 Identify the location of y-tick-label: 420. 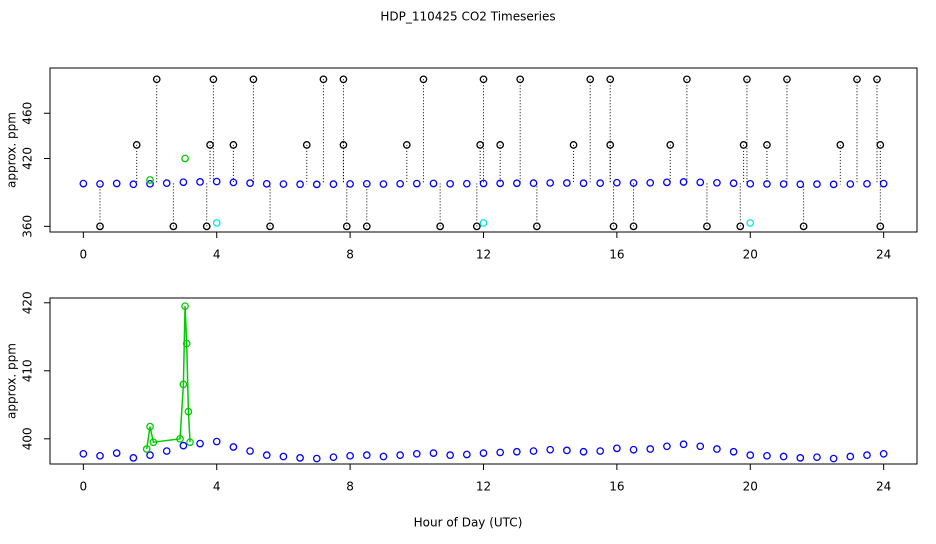
(28, 302).